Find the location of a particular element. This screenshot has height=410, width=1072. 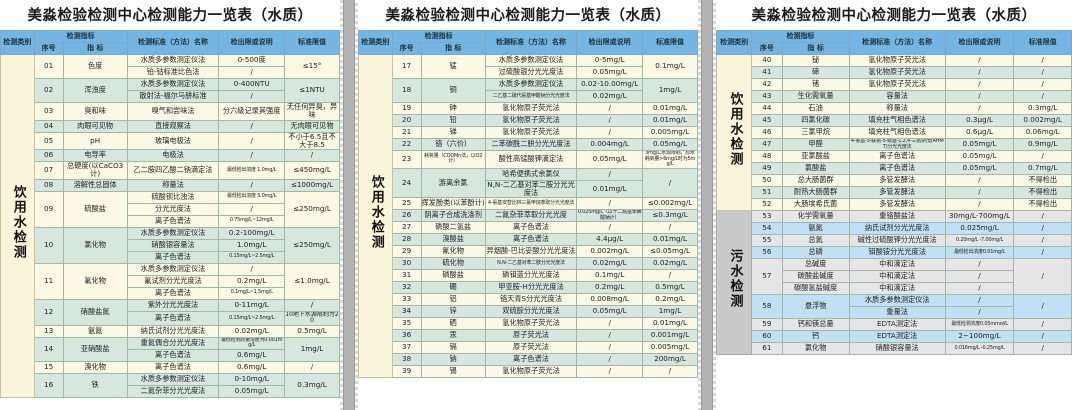

cell-indicator: 溴化物 is located at coordinates (95, 367).